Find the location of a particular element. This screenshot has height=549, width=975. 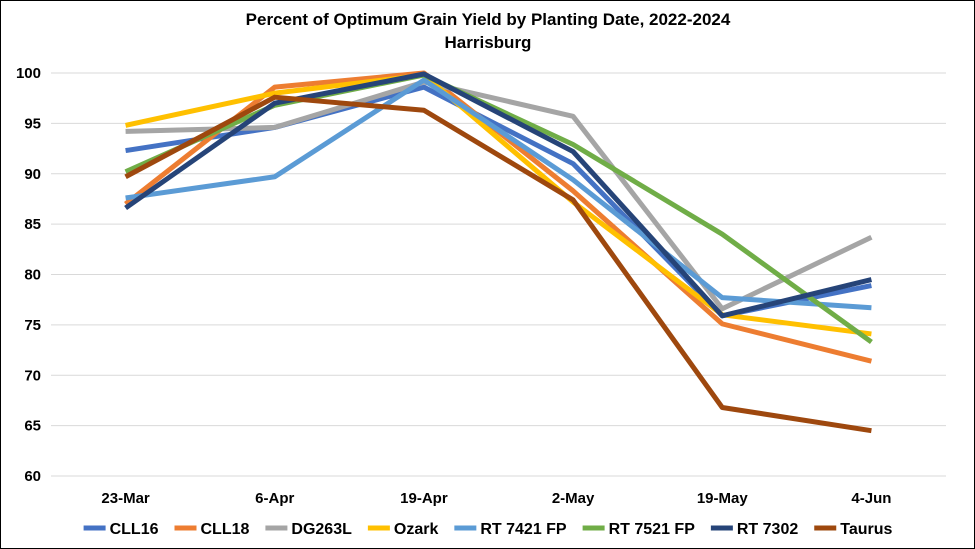

legend-label: RT 7521 FP is located at coordinates (652, 529).